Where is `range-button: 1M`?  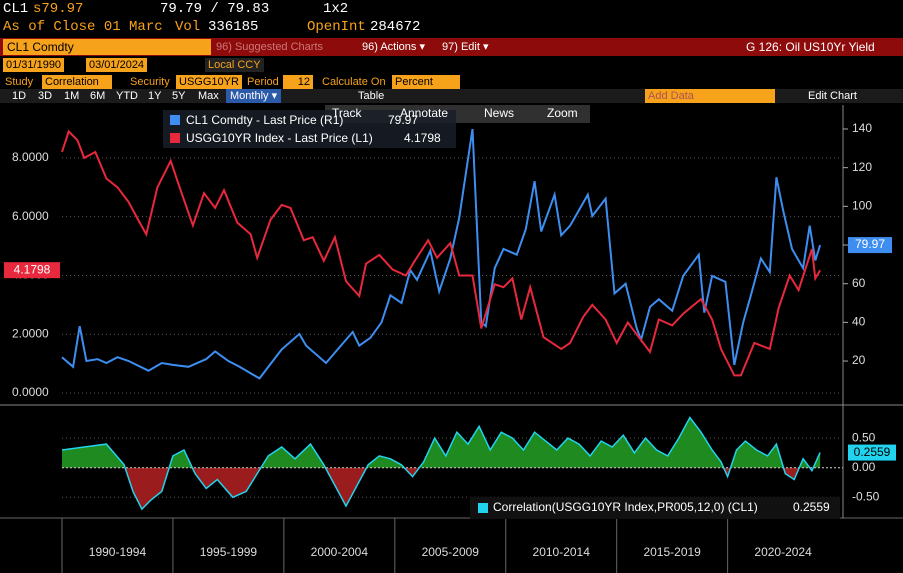 range-button: 1M is located at coordinates (72, 96).